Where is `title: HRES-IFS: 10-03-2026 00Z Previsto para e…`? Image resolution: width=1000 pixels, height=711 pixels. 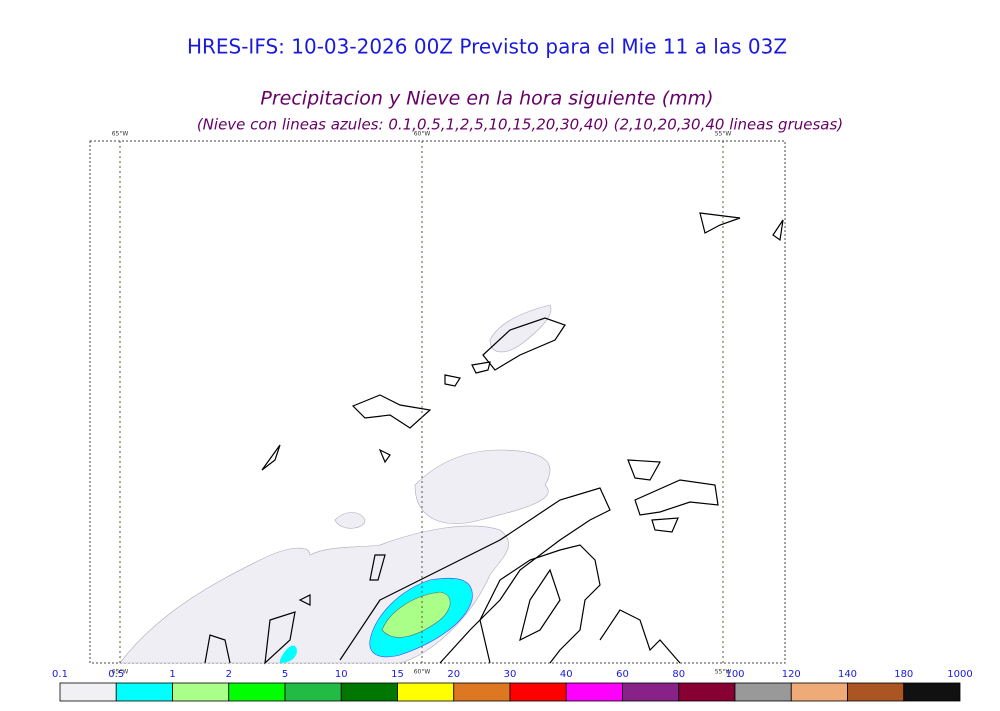
title: HRES-IFS: 10-03-2026 00Z Previsto para e… is located at coordinates (487, 47).